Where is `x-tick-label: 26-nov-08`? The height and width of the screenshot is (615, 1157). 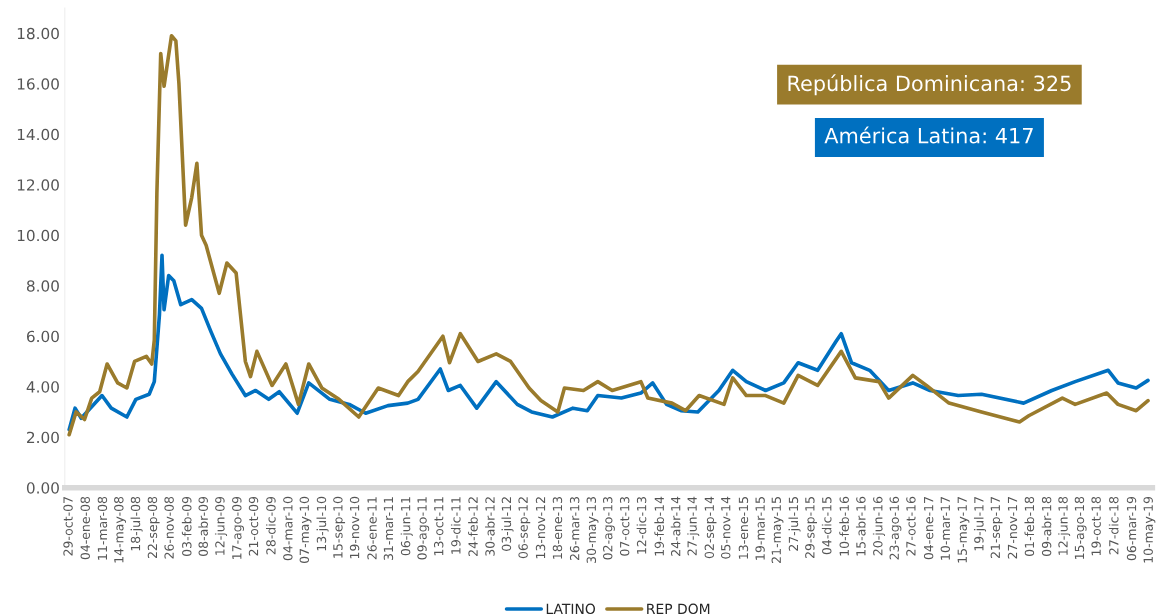
x-tick-label: 26-nov-08 is located at coordinates (169, 527).